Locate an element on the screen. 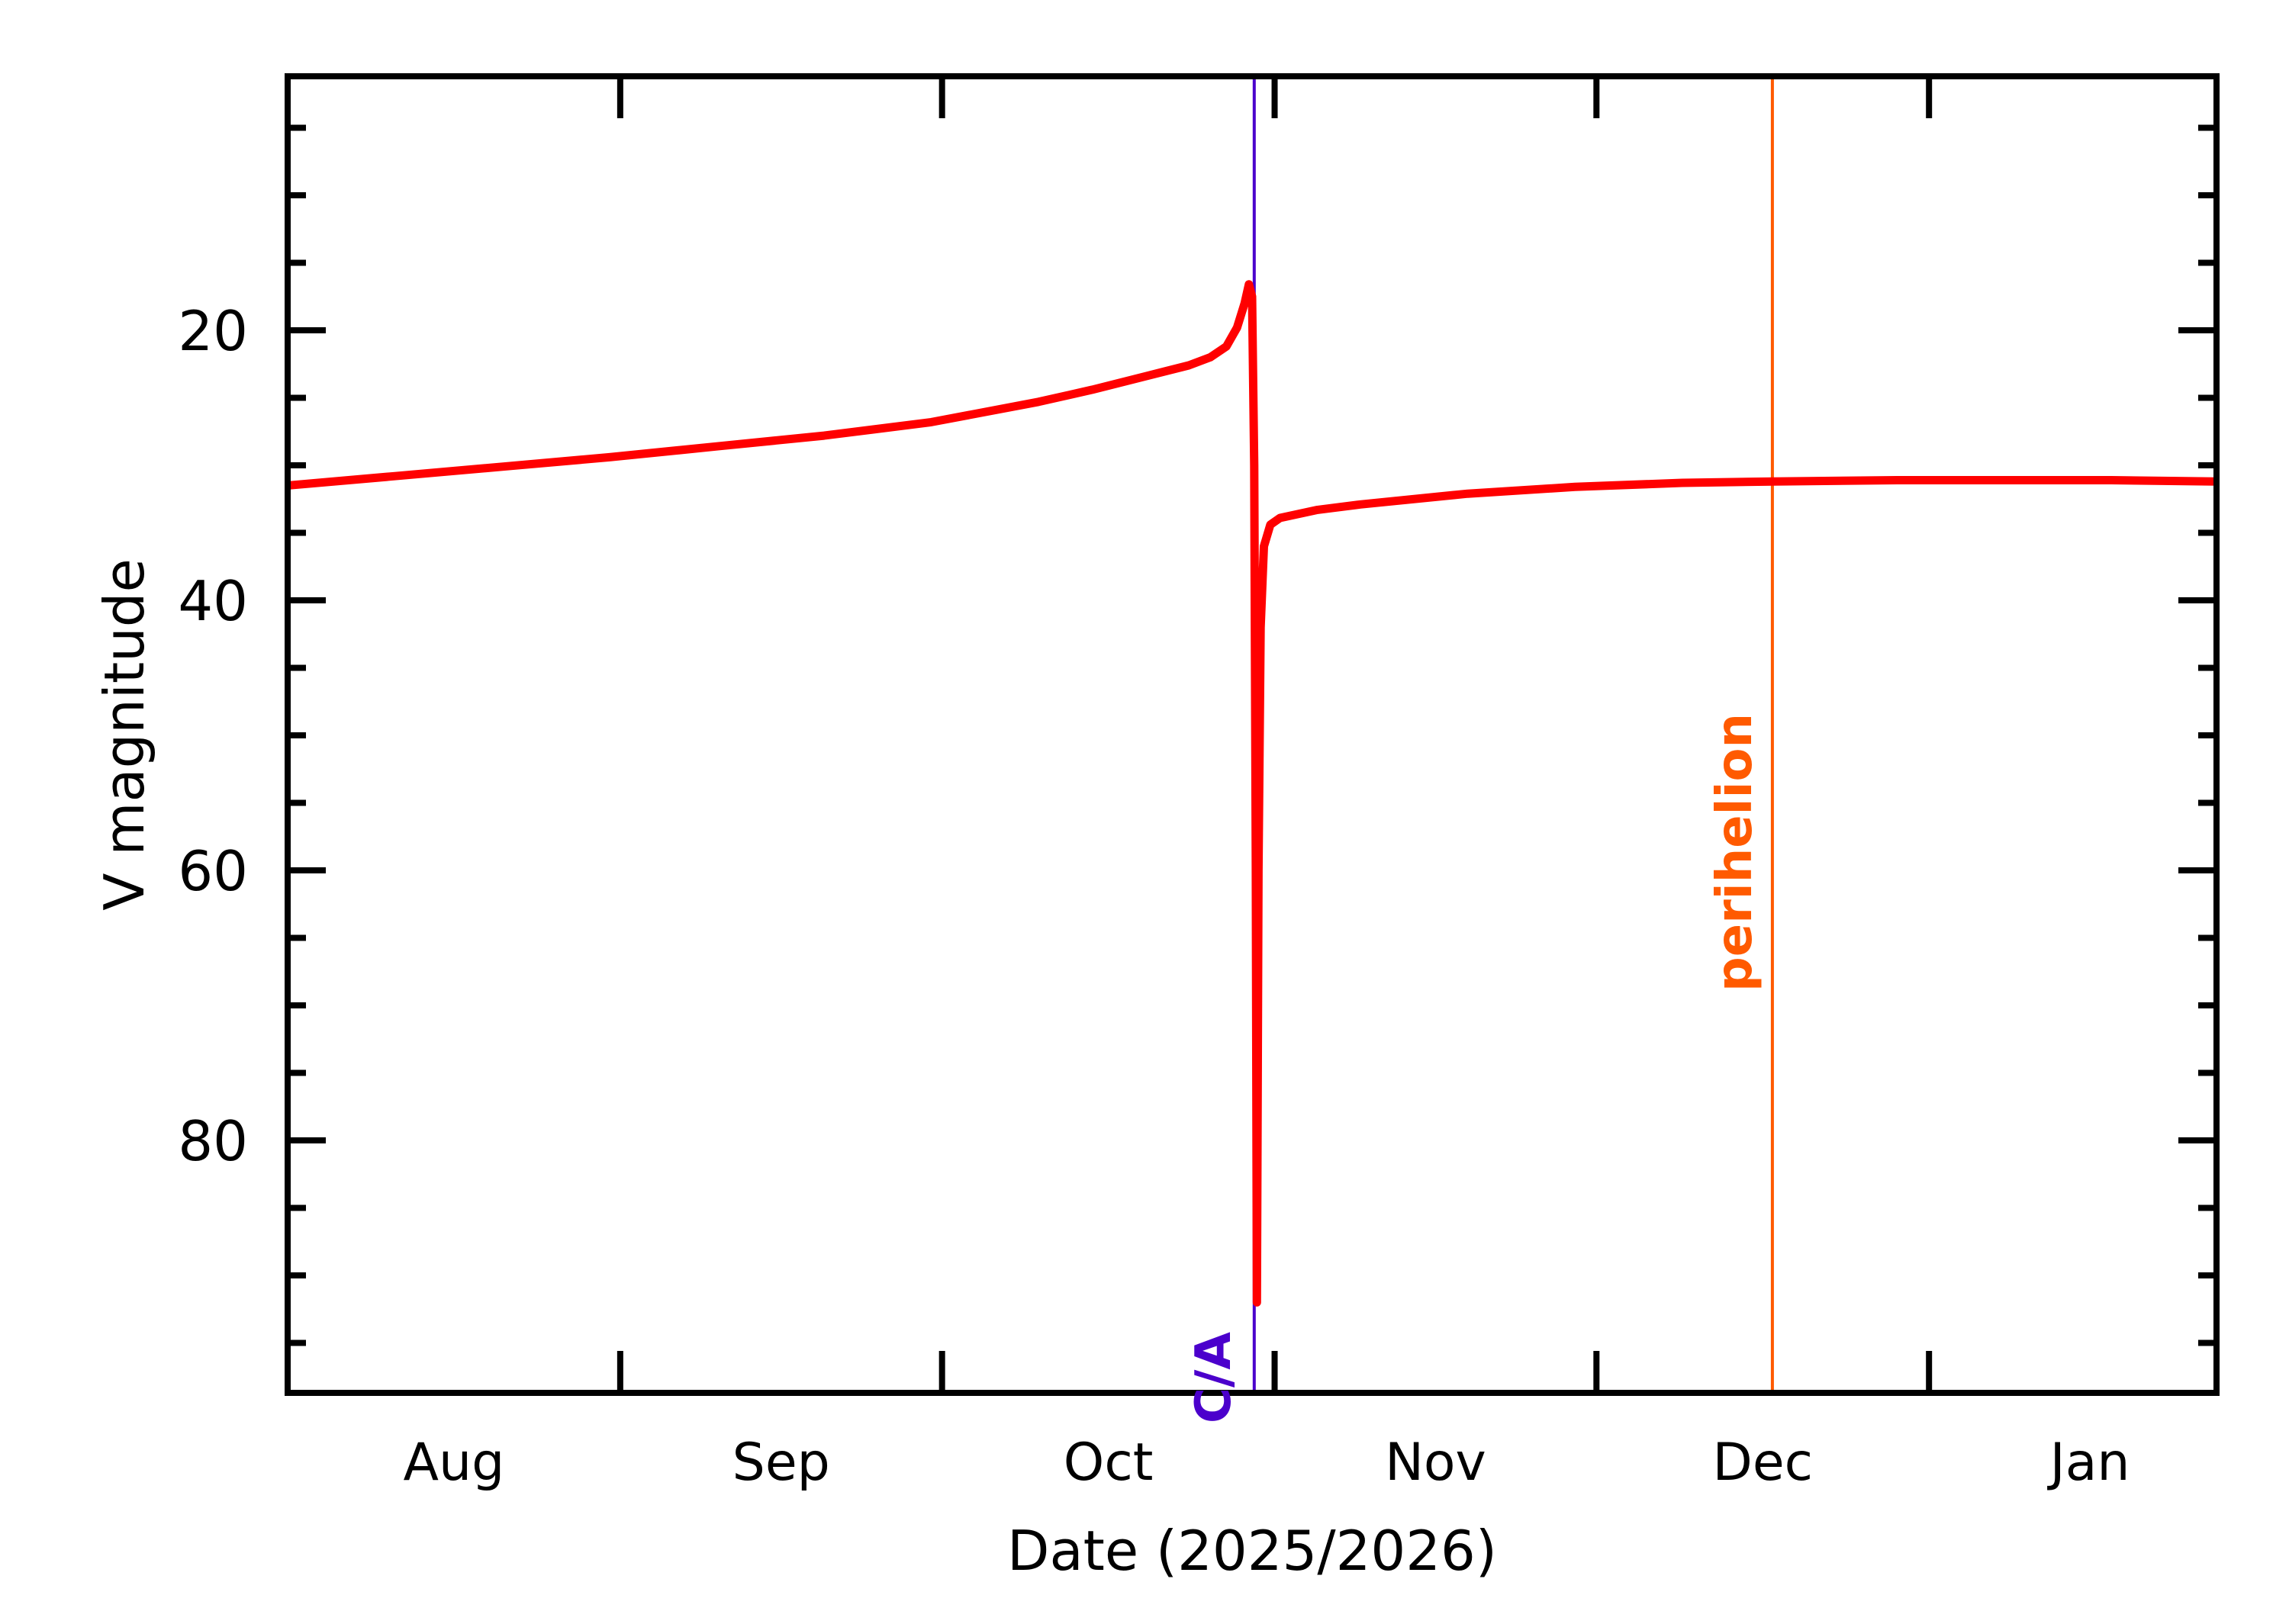 The height and width of the screenshot is (1624, 2289). closest-approach-label: C/A is located at coordinates (1214, 1377).